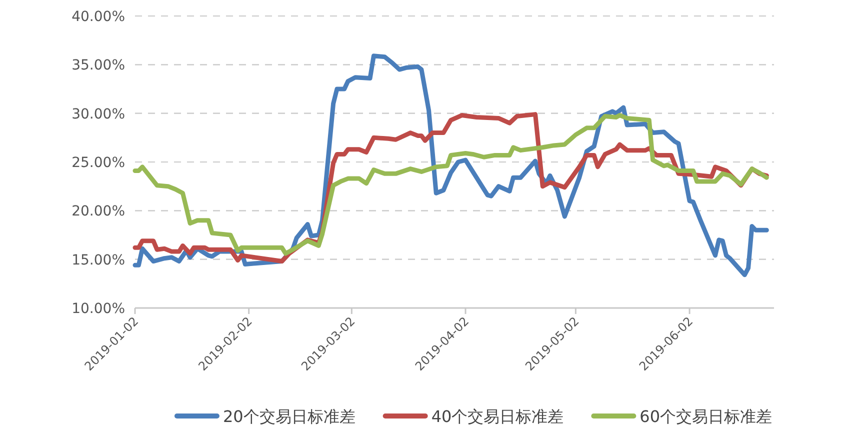 The width and height of the screenshot is (849, 431). Describe the element at coordinates (98, 260) in the screenshot. I see `y-tick-label: 15.00%` at that location.